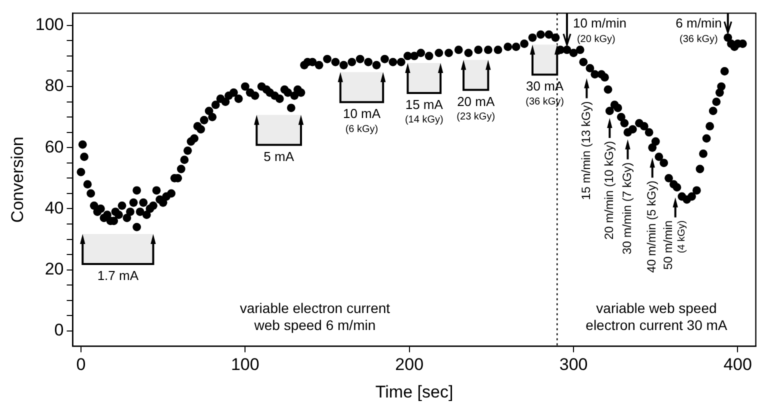  Describe the element at coordinates (118, 276) in the screenshot. I see `band-label: 1.7 mA` at that location.